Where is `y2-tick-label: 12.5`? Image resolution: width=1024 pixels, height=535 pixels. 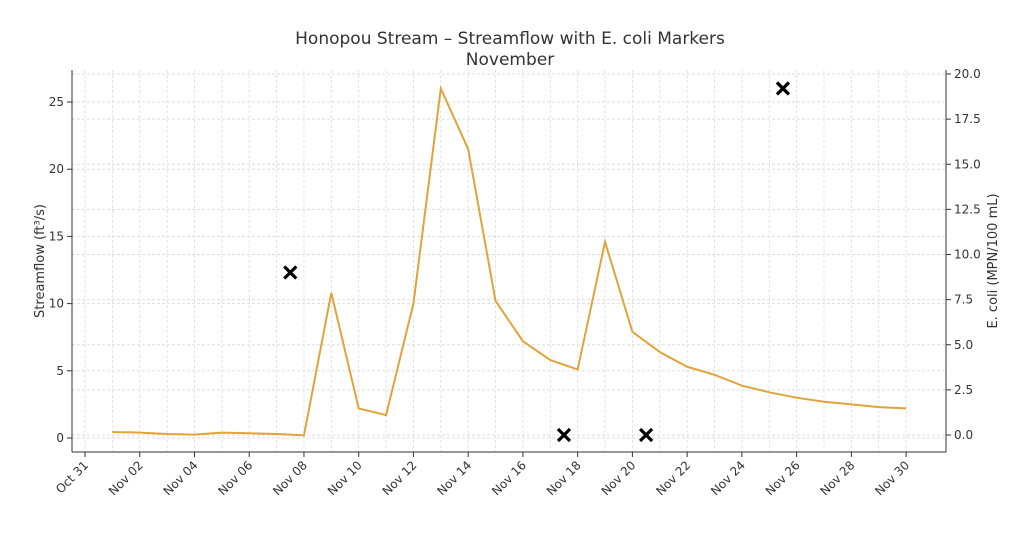 y2-tick-label: 12.5 is located at coordinates (967, 209).